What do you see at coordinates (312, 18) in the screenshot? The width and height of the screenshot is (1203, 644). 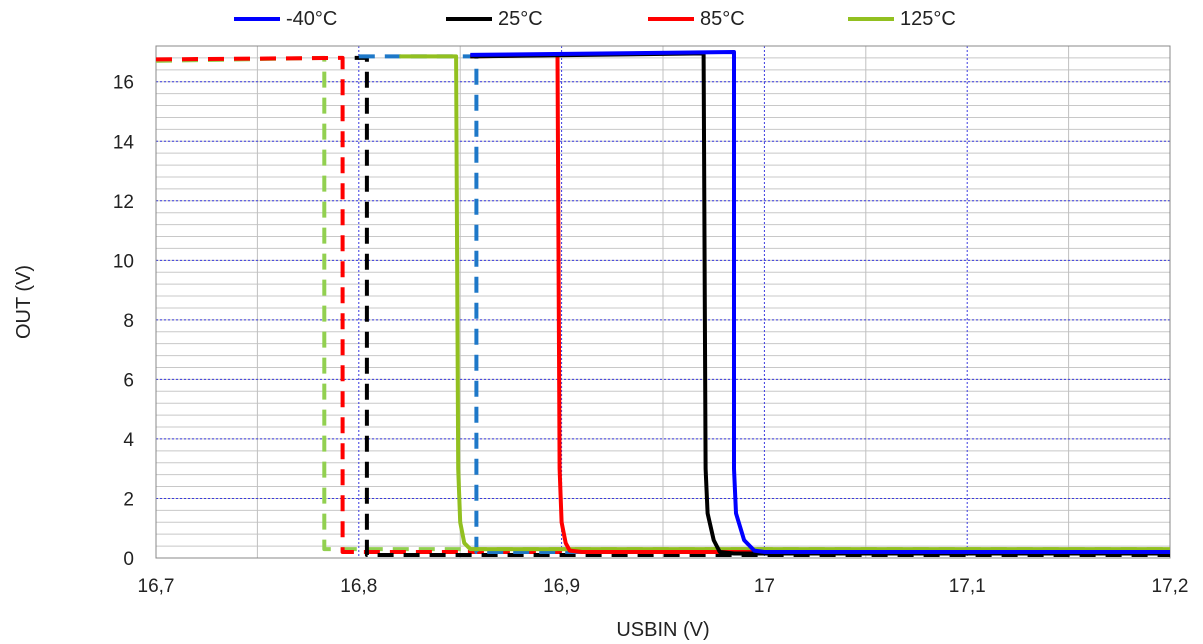 I see `legend-label: -40°C` at bounding box center [312, 18].